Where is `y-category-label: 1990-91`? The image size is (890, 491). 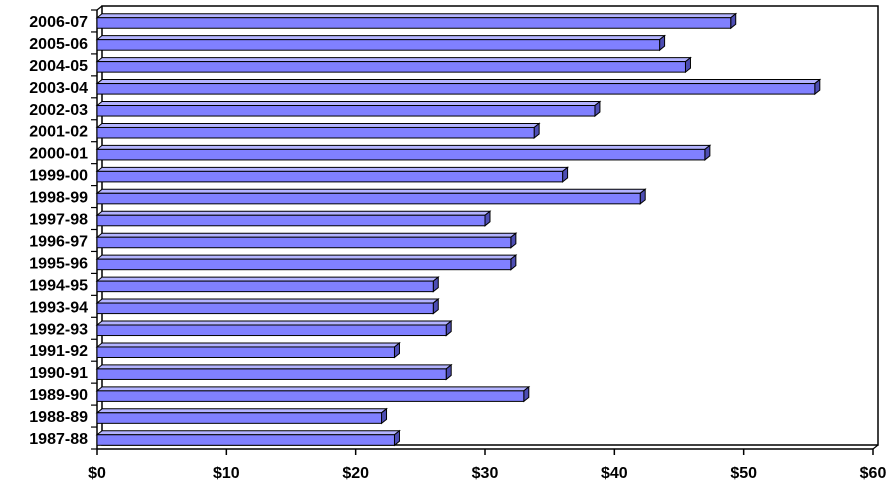 y-category-label: 1990-91 is located at coordinates (58, 373).